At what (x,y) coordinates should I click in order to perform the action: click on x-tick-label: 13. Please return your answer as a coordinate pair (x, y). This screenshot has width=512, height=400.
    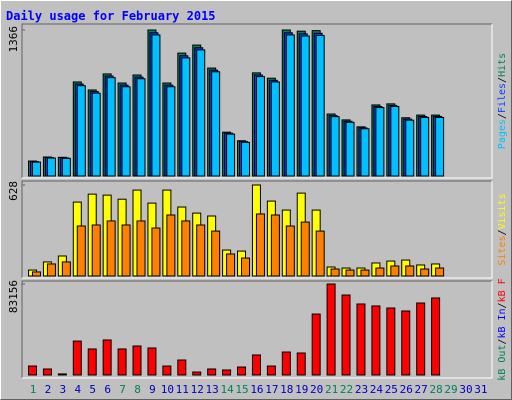
    Looking at the image, I should click on (212, 389).